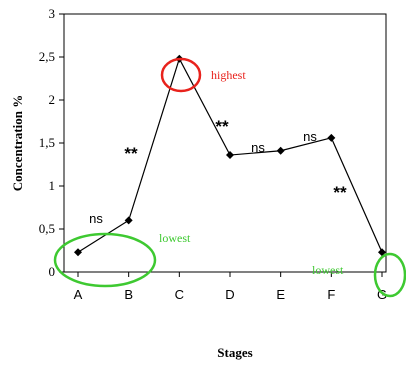  What do you see at coordinates (328, 270) in the screenshot?
I see `note-lowest-g: lowest` at bounding box center [328, 270].